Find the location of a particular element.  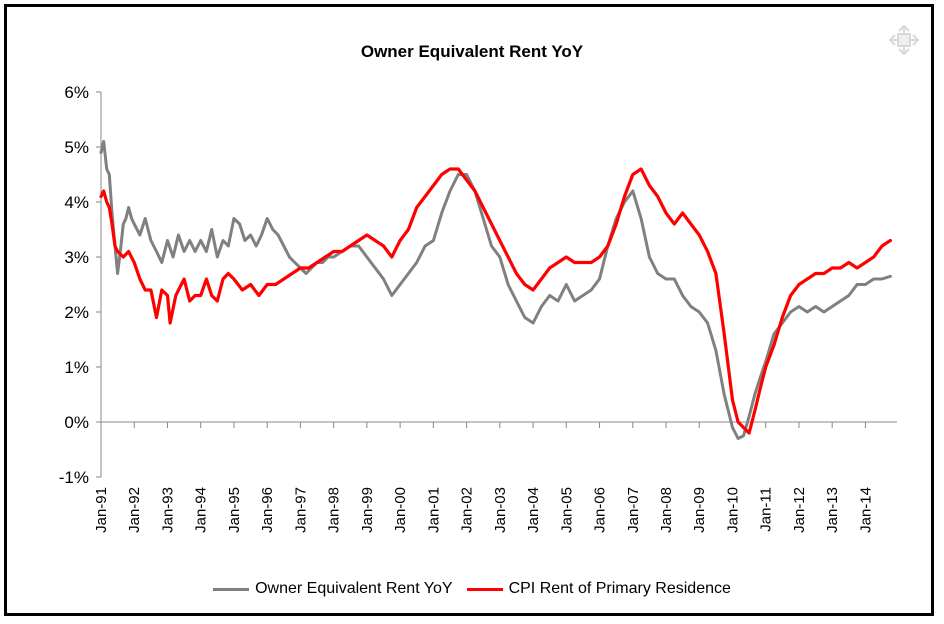

x-tick-label: Jan-04 is located at coordinates (533, 510).